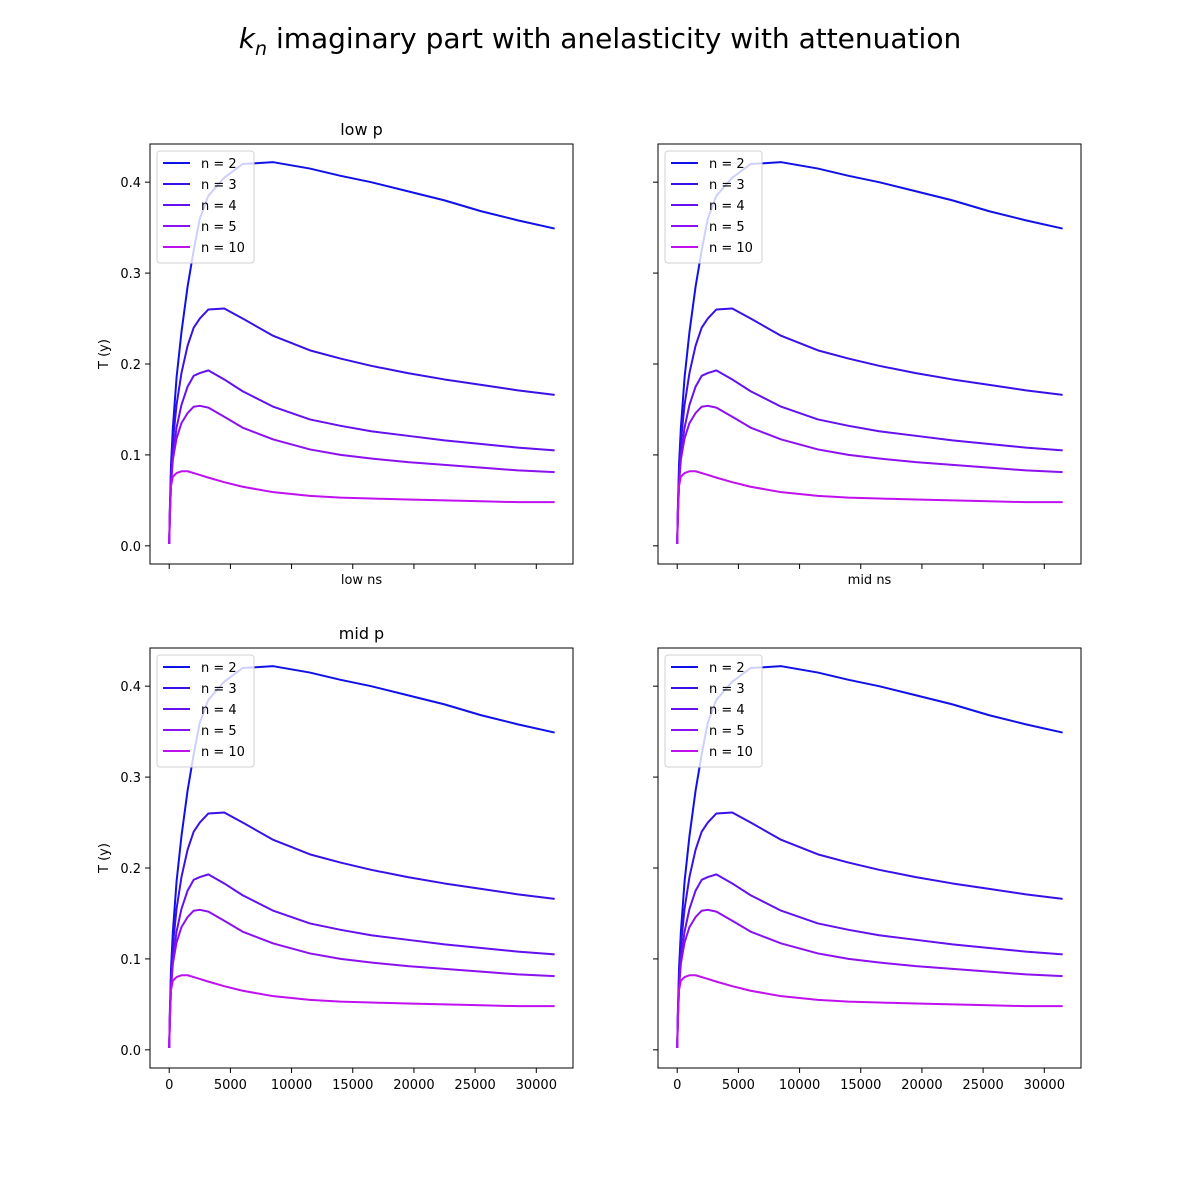  What do you see at coordinates (362, 580) in the screenshot?
I see `x-axis-label: low ns` at bounding box center [362, 580].